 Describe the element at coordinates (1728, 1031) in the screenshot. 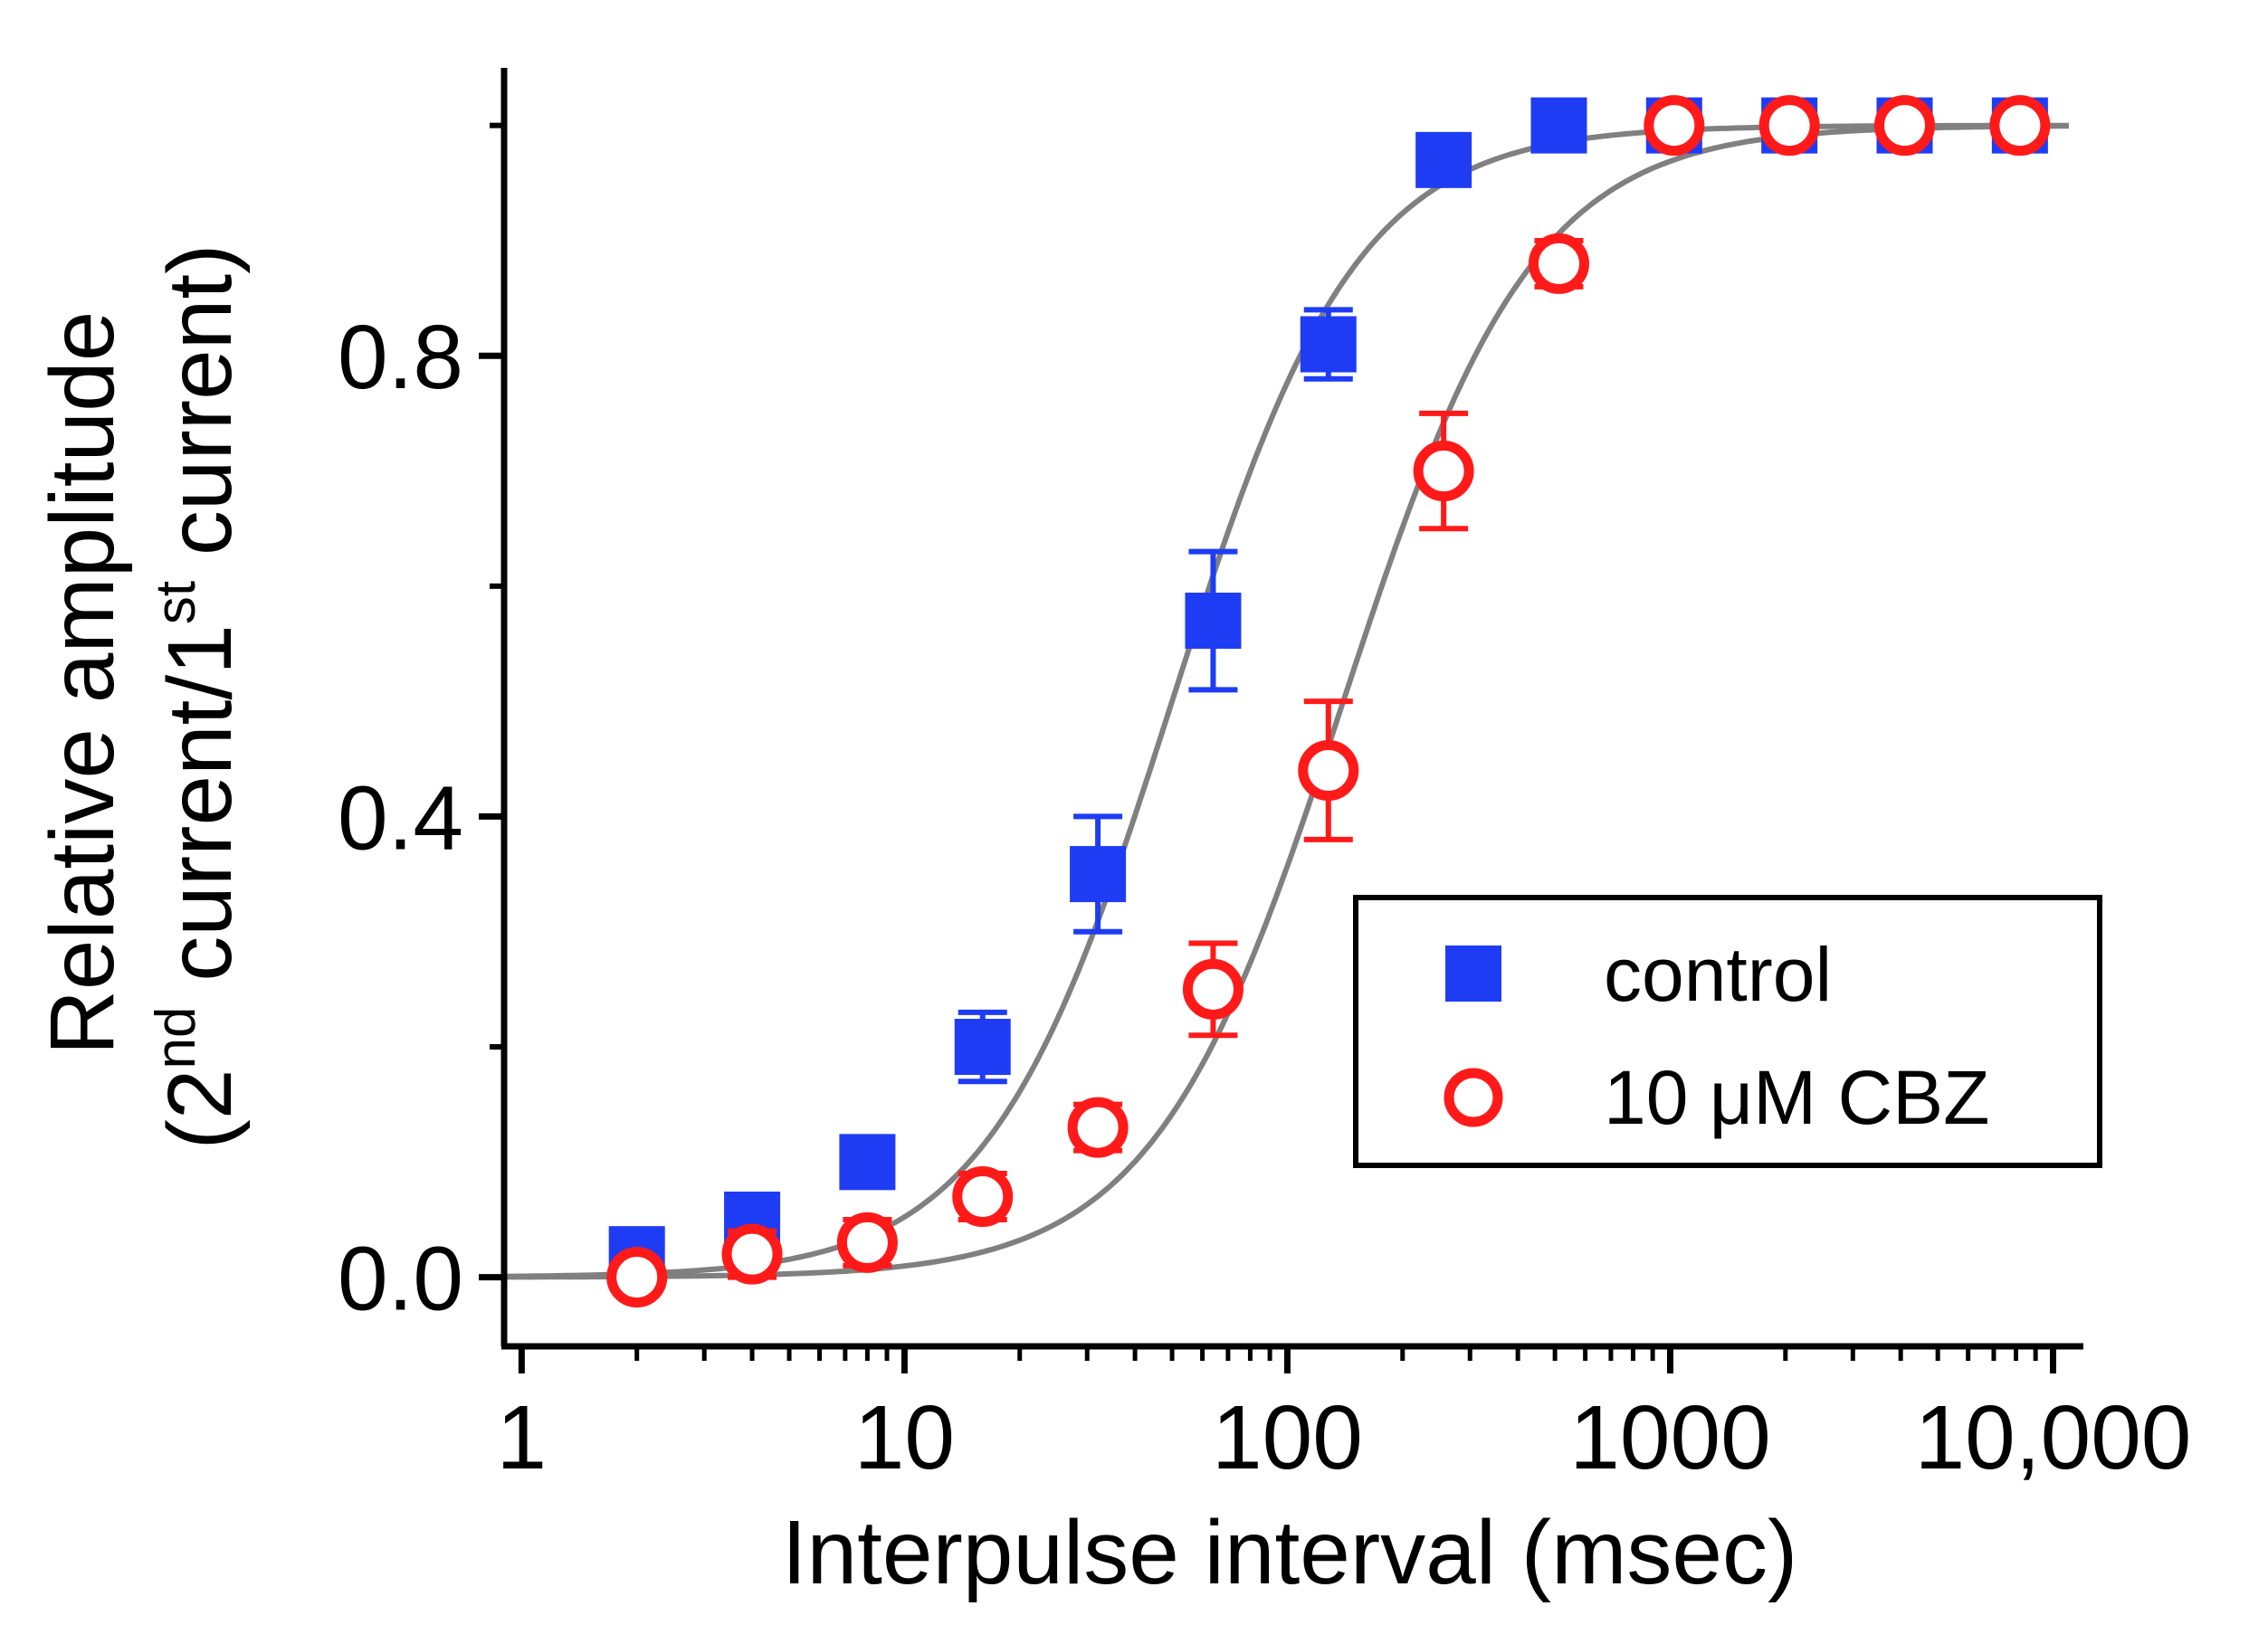

I see `legend: control 10 μM CBZ` at that location.